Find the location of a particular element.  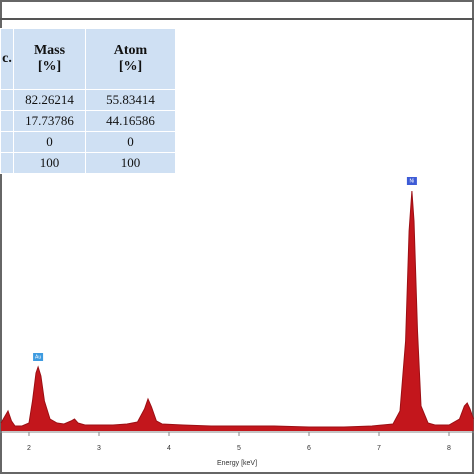

x-tick-label: 3 is located at coordinates (99, 448).